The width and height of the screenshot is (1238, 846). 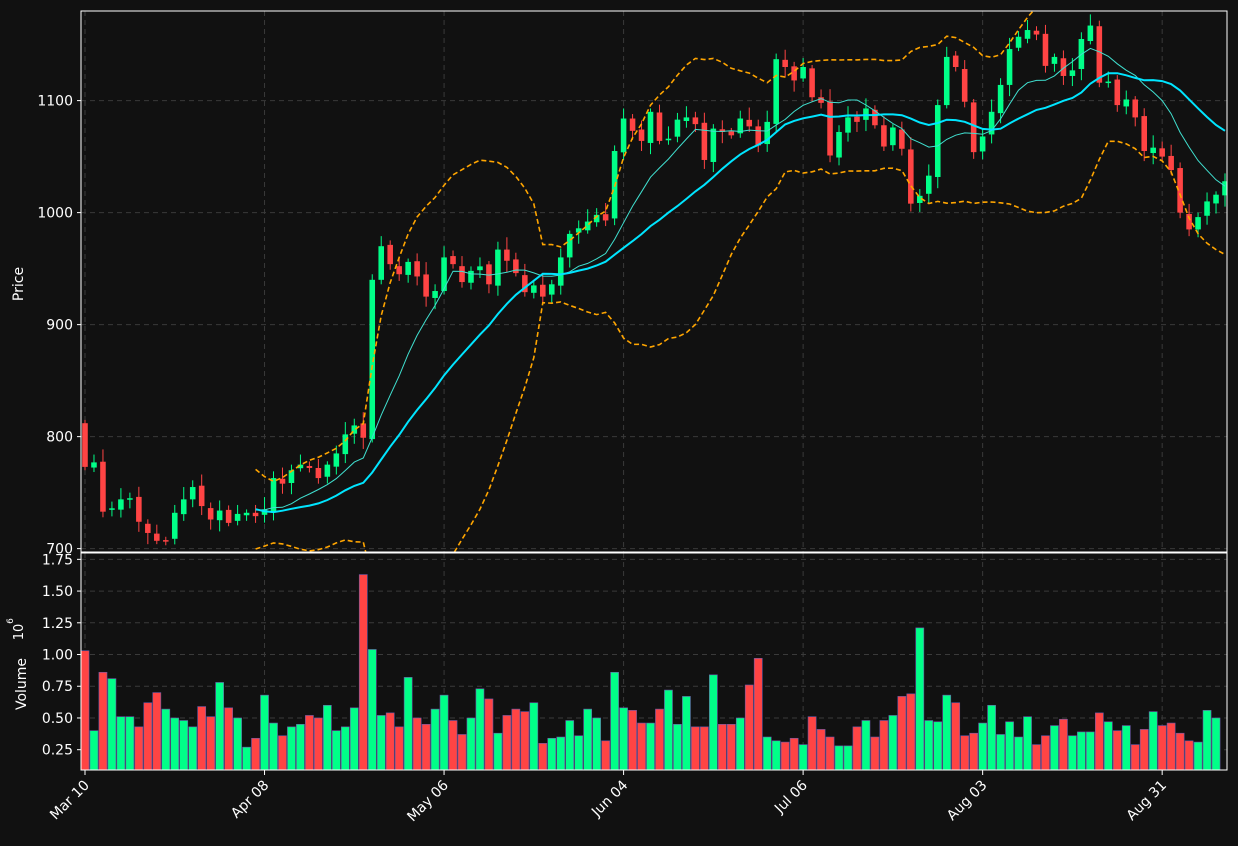 I want to click on price-tick-label: 700, so click(x=59, y=550).